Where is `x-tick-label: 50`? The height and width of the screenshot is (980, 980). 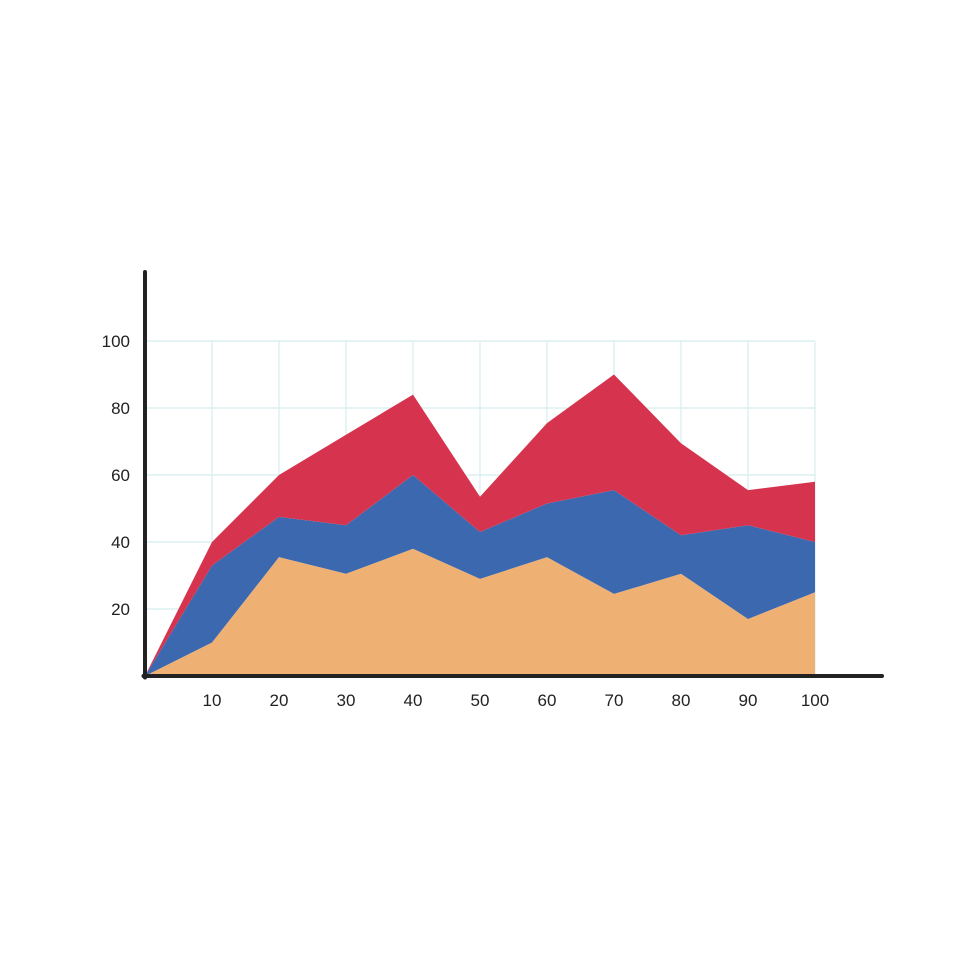 x-tick-label: 50 is located at coordinates (480, 700).